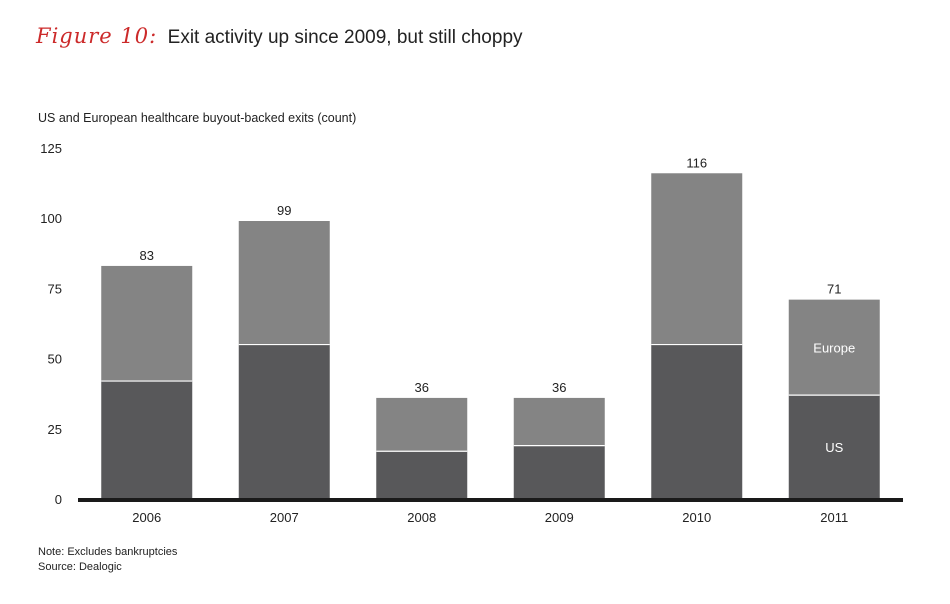 This screenshot has width=950, height=604. Describe the element at coordinates (834, 289) in the screenshot. I see `total-label-2011: 71` at that location.